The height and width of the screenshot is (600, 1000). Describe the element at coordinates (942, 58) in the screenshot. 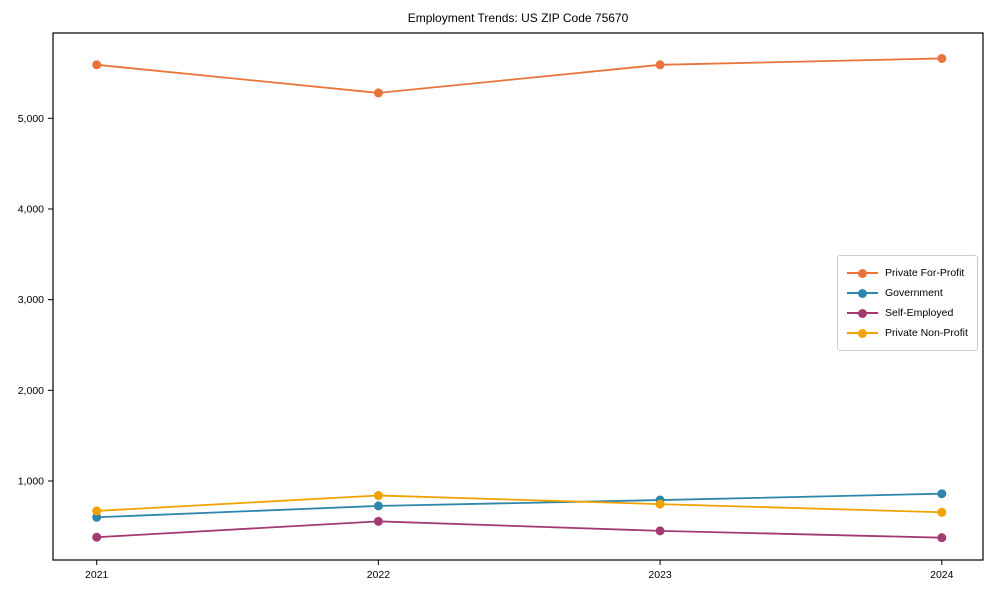

I see `data-point-private-for-profit-2024` at that location.